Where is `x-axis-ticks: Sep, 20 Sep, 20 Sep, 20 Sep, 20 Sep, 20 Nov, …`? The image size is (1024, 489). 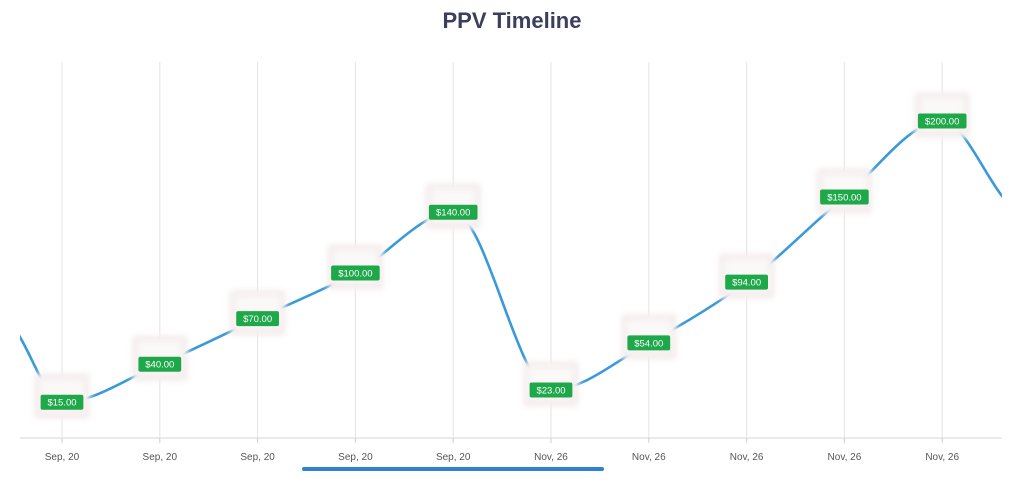
x-axis-ticks: Sep, 20 Sep, 20 Sep, 20 Sep, 20 Sep, 20 Nov, … is located at coordinates (502, 450).